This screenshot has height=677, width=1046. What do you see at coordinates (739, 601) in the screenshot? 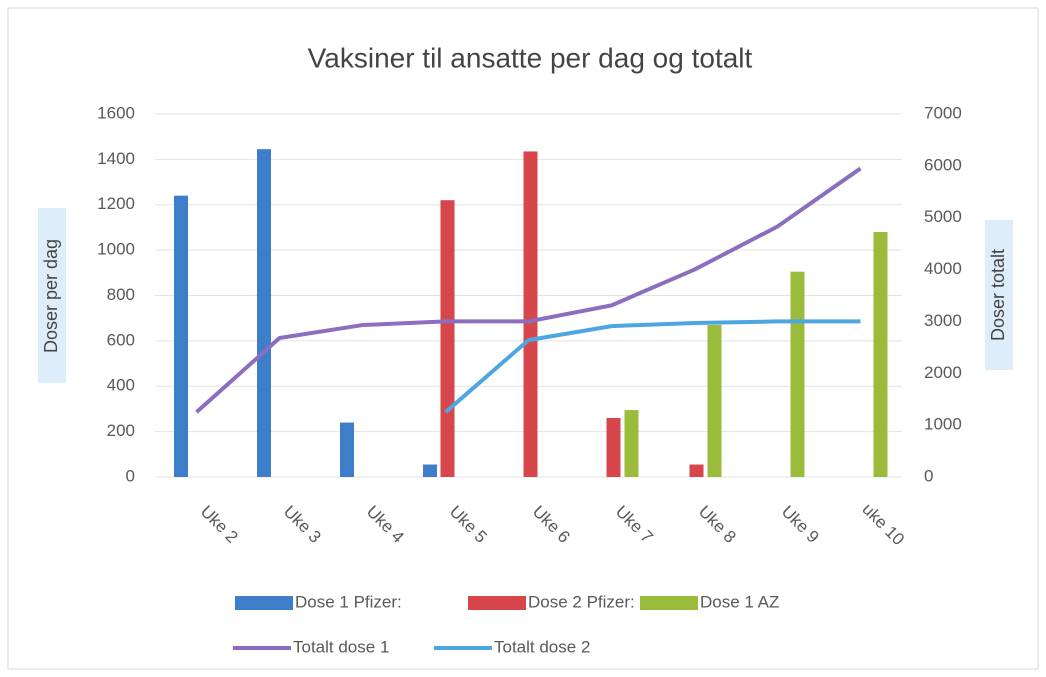
I see `legend-label: Dose 1 AZ` at bounding box center [739, 601].